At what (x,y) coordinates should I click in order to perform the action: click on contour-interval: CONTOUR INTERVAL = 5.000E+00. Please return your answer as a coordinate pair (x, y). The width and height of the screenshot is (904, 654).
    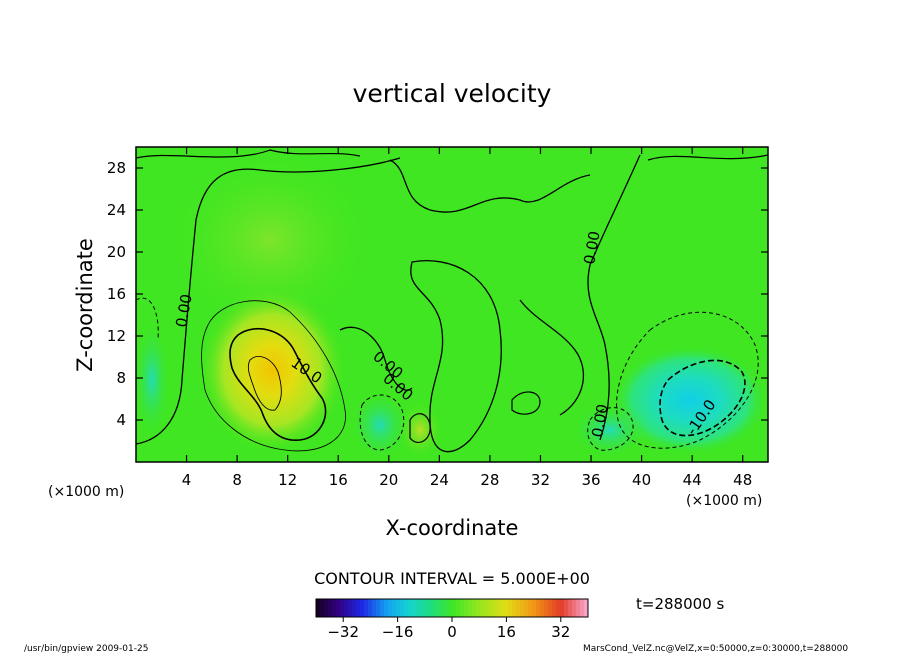
    Looking at the image, I should click on (452, 578).